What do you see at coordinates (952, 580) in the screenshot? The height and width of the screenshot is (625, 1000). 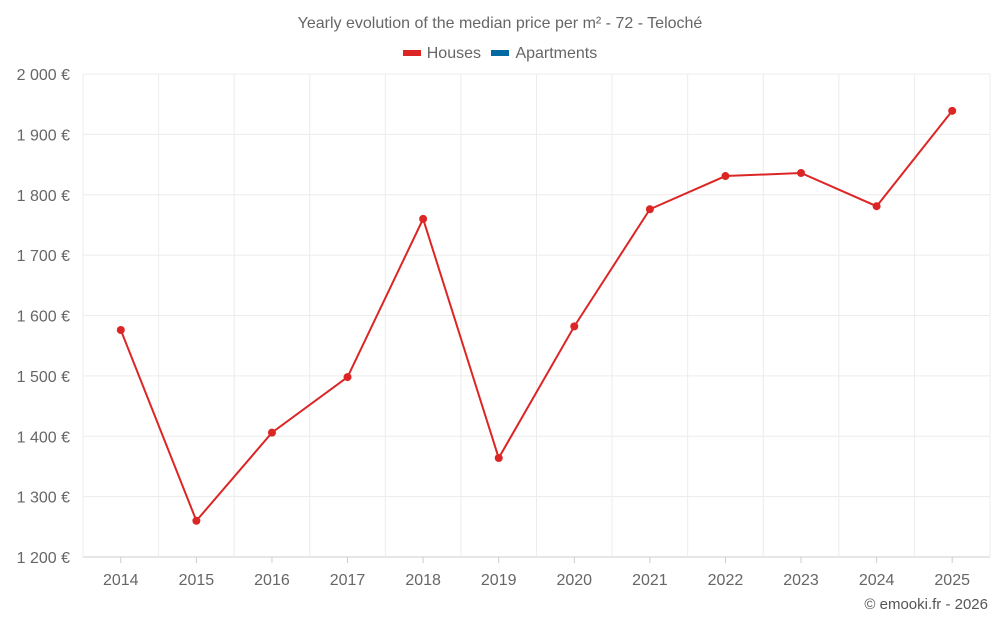 I see `x-tick-label: 2025` at bounding box center [952, 580].